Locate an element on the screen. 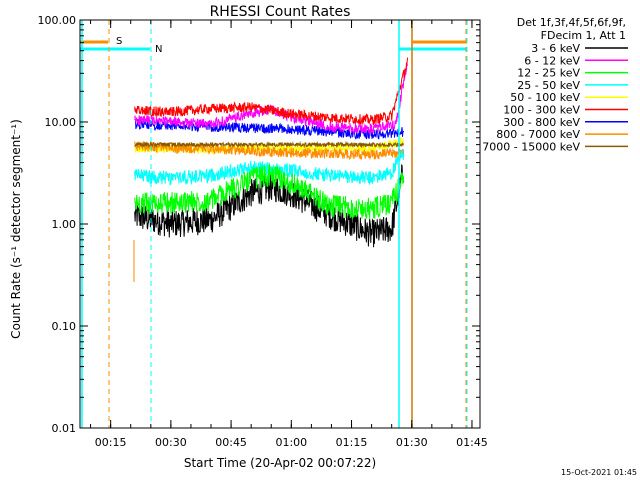 The height and width of the screenshot is (480, 640). annotation-n: N is located at coordinates (158, 49).